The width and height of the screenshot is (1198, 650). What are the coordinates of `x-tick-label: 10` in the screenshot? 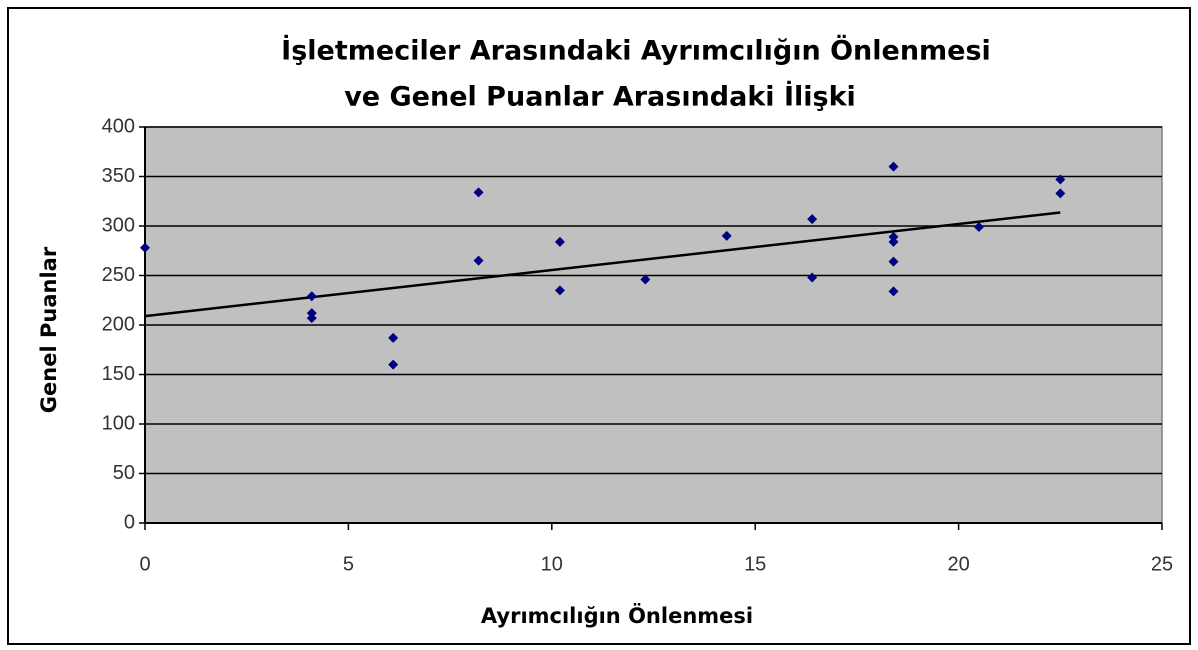 It's located at (552, 564).